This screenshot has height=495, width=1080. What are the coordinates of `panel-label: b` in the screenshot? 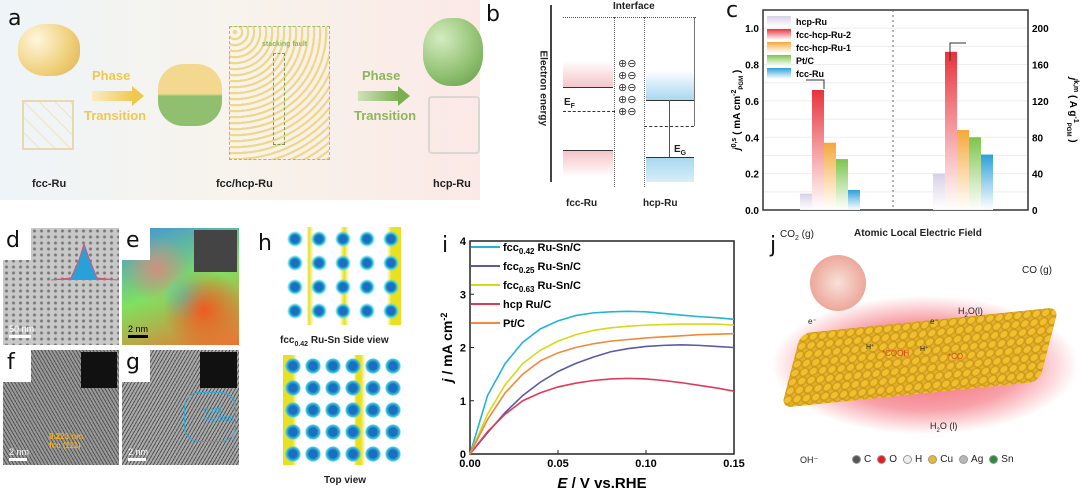 It's located at (493, 14).